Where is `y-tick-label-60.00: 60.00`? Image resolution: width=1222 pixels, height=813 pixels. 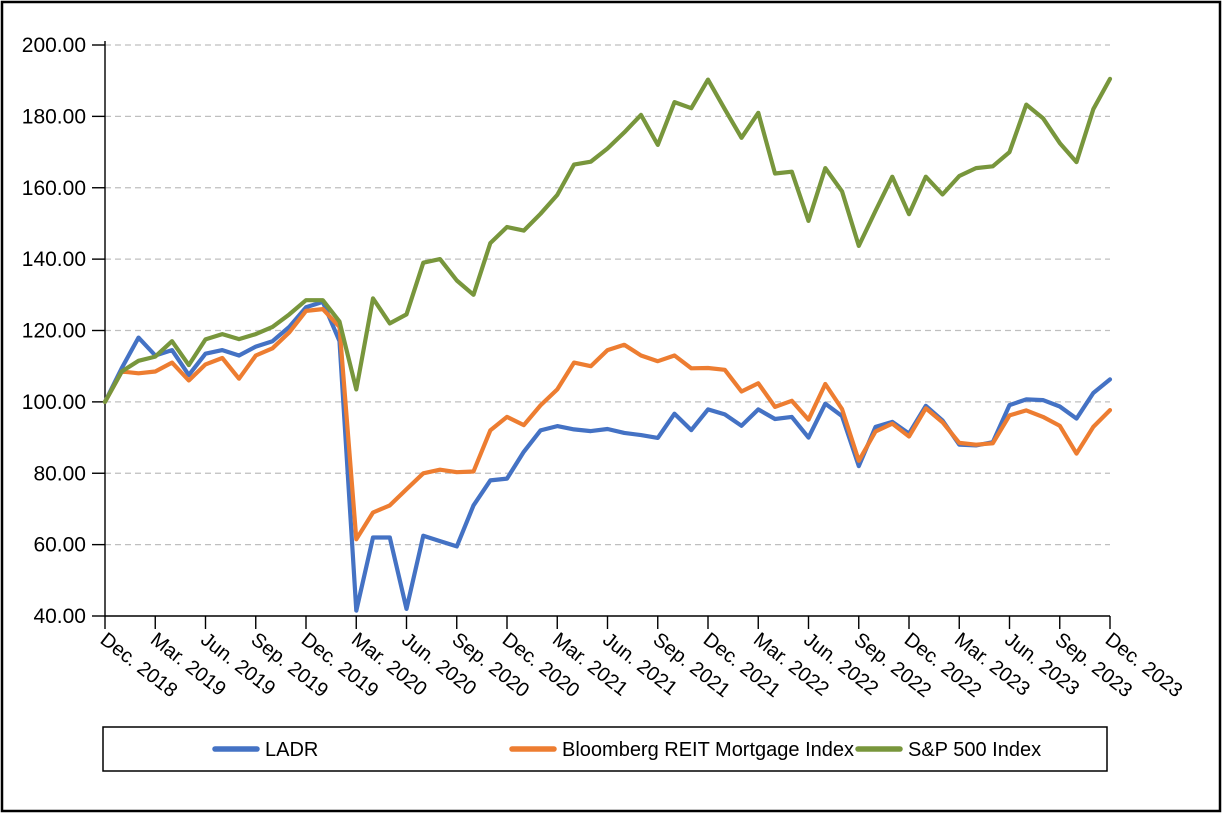
y-tick-label-60.00: 60.00 is located at coordinates (59, 545).